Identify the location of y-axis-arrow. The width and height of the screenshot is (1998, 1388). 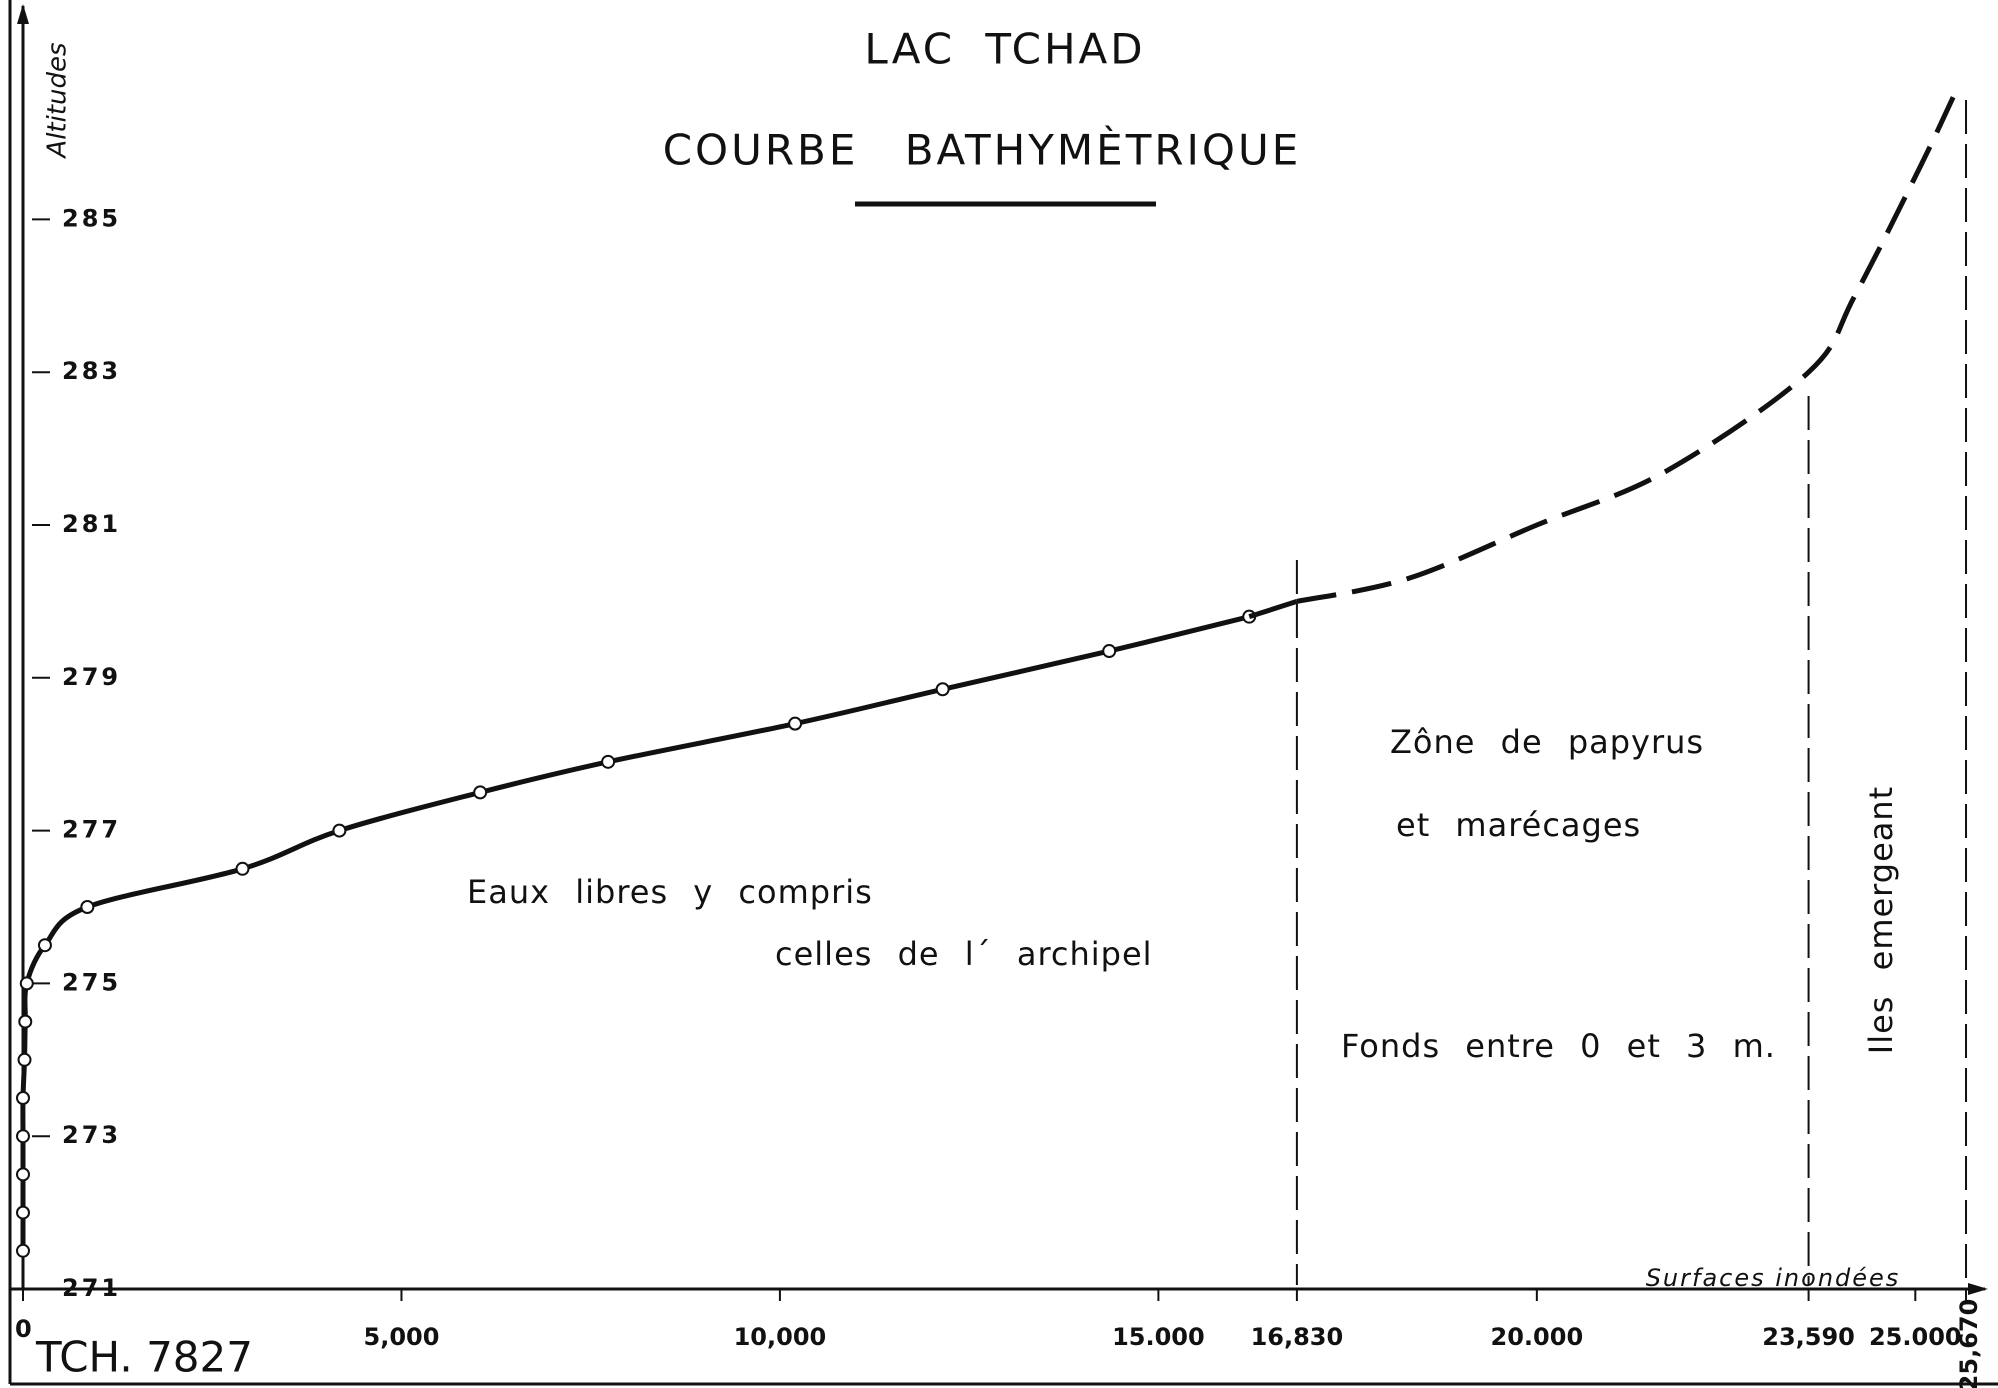
(23, 14).